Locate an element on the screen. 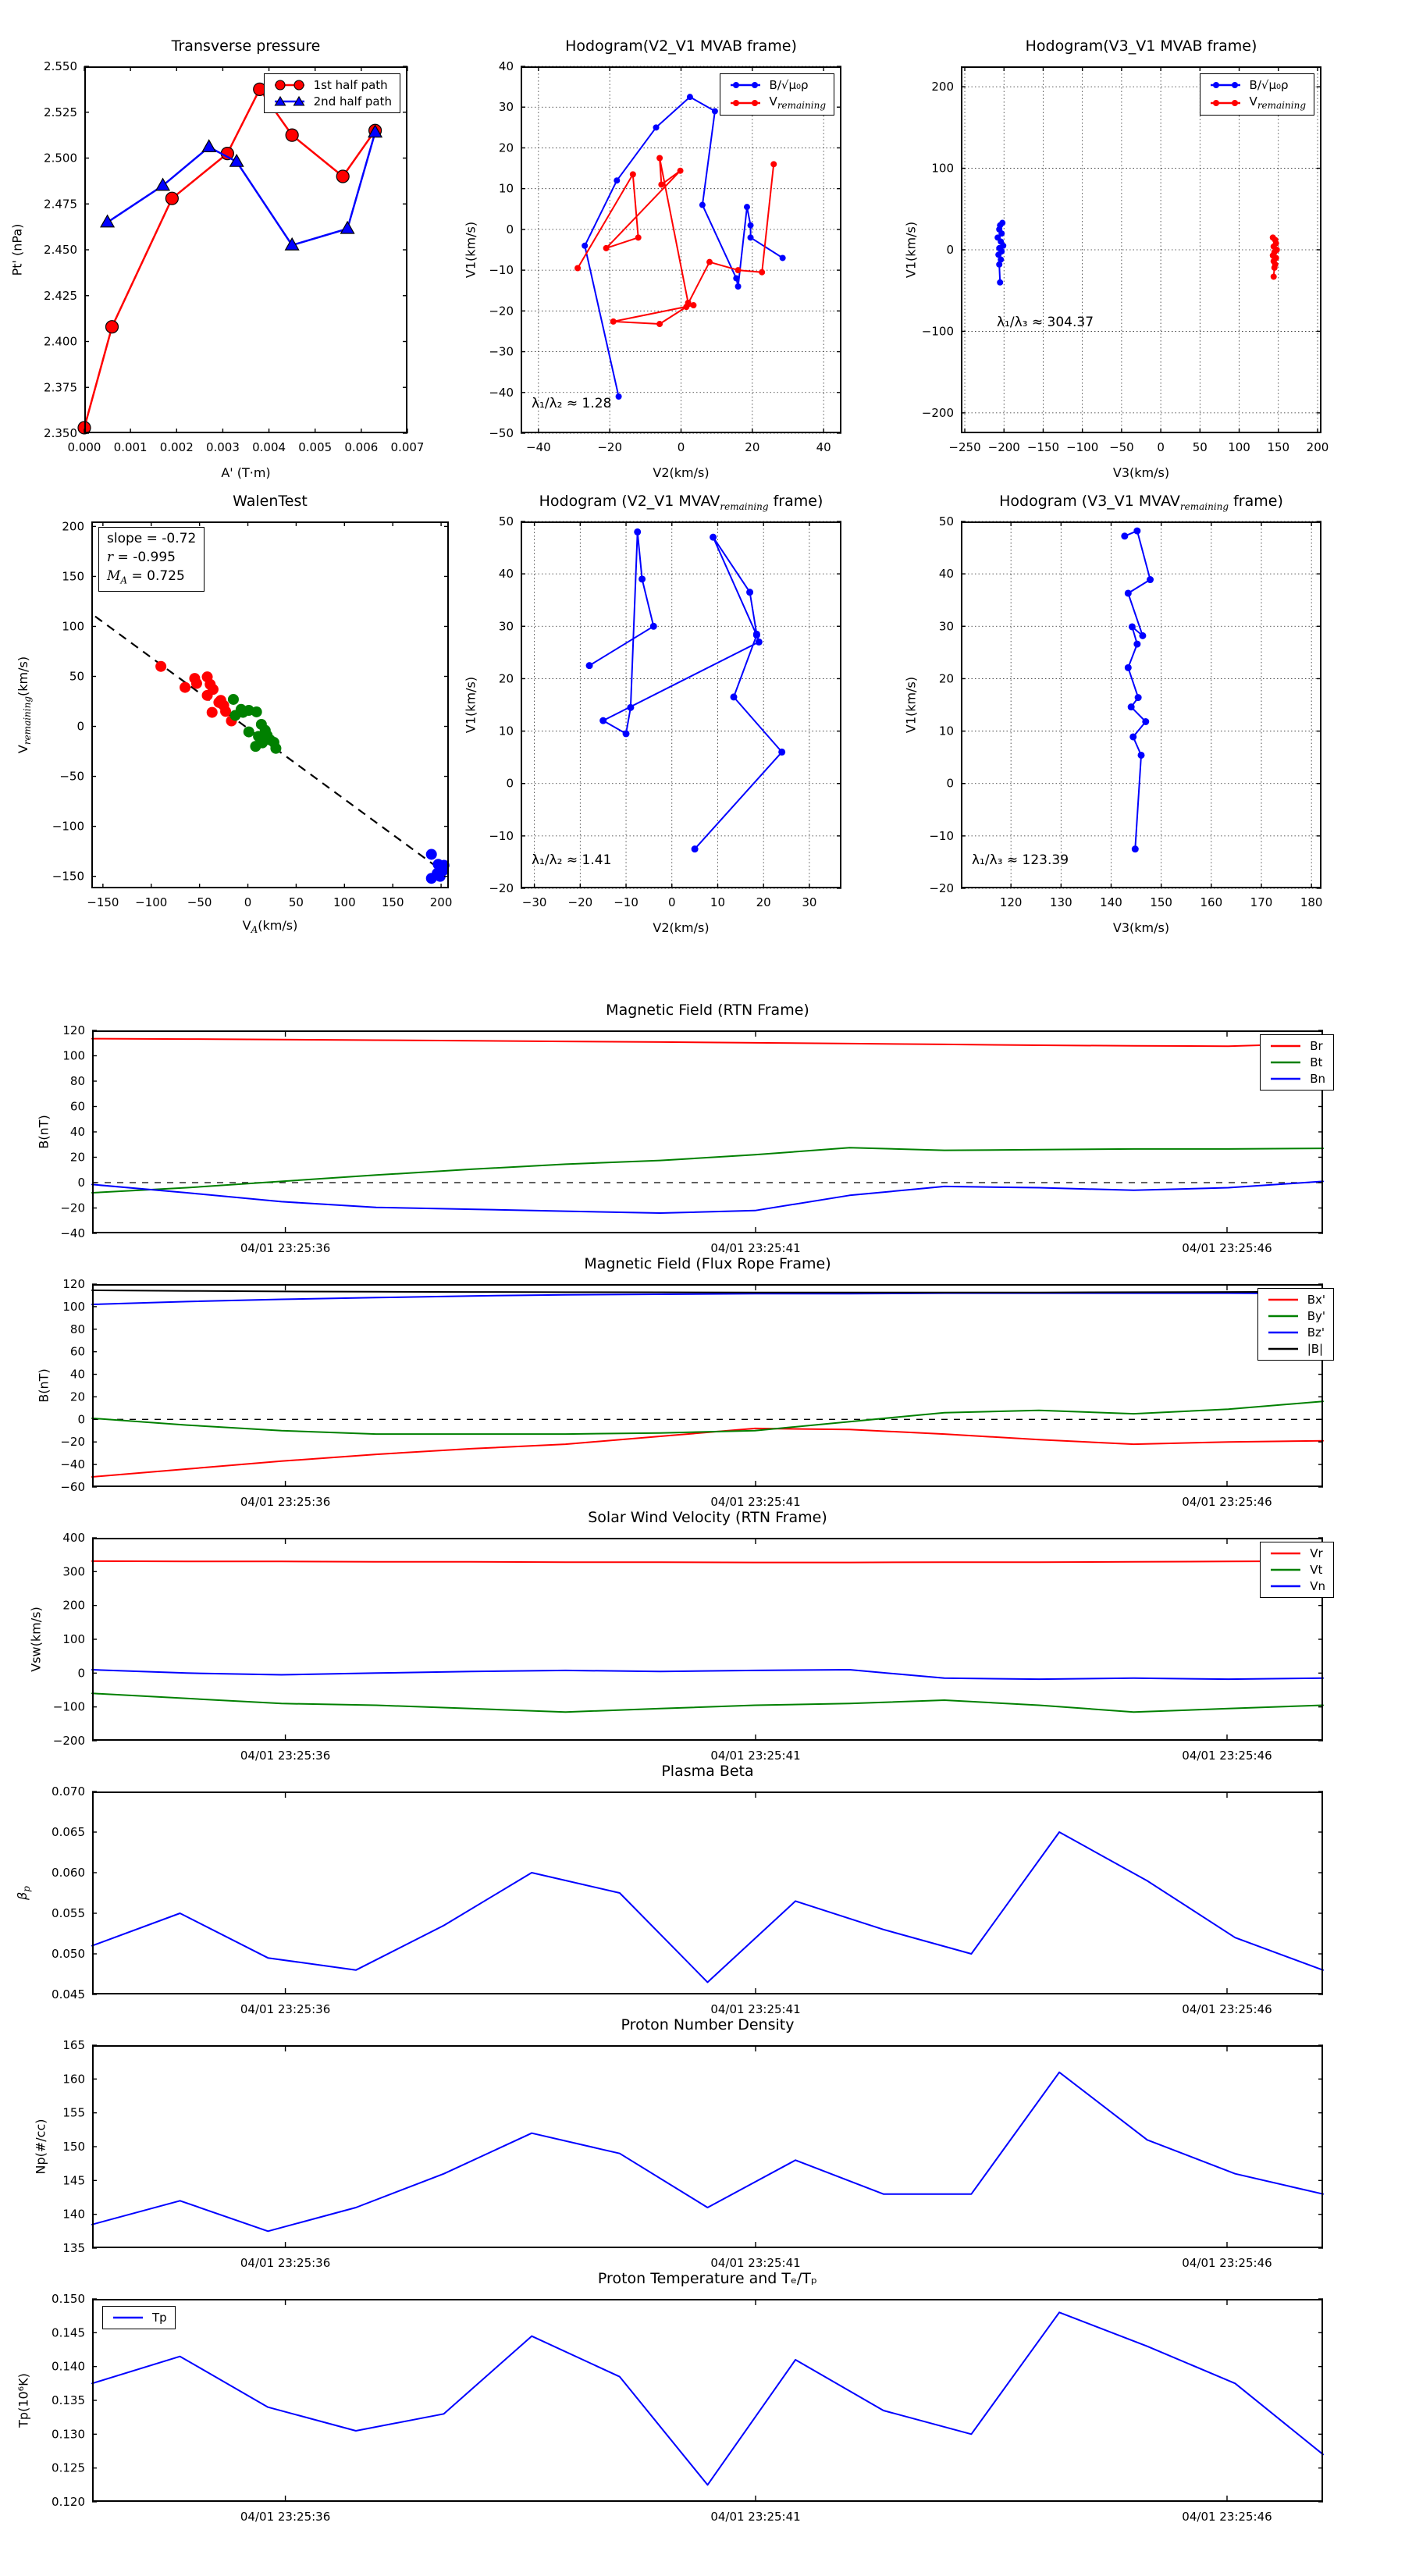  legend-swatch-dots-icon is located at coordinates (745, 102).